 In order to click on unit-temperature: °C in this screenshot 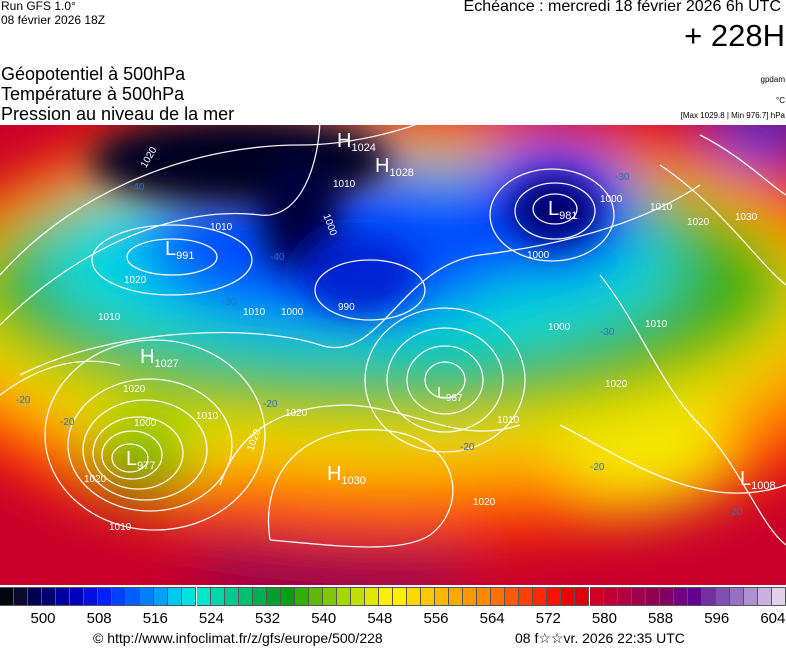, I will do `click(780, 100)`.